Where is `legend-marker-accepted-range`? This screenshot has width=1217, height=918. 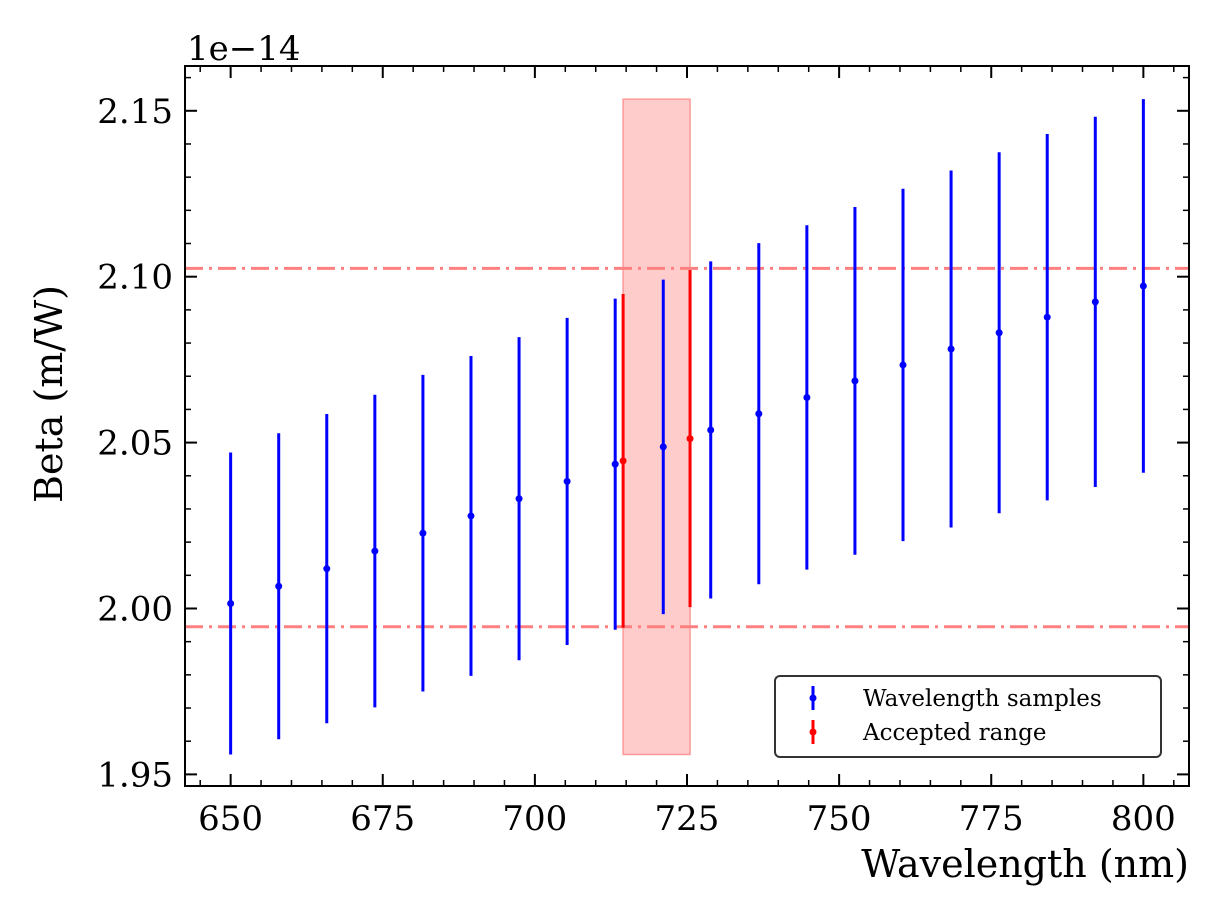
legend-marker-accepted-range is located at coordinates (813, 732).